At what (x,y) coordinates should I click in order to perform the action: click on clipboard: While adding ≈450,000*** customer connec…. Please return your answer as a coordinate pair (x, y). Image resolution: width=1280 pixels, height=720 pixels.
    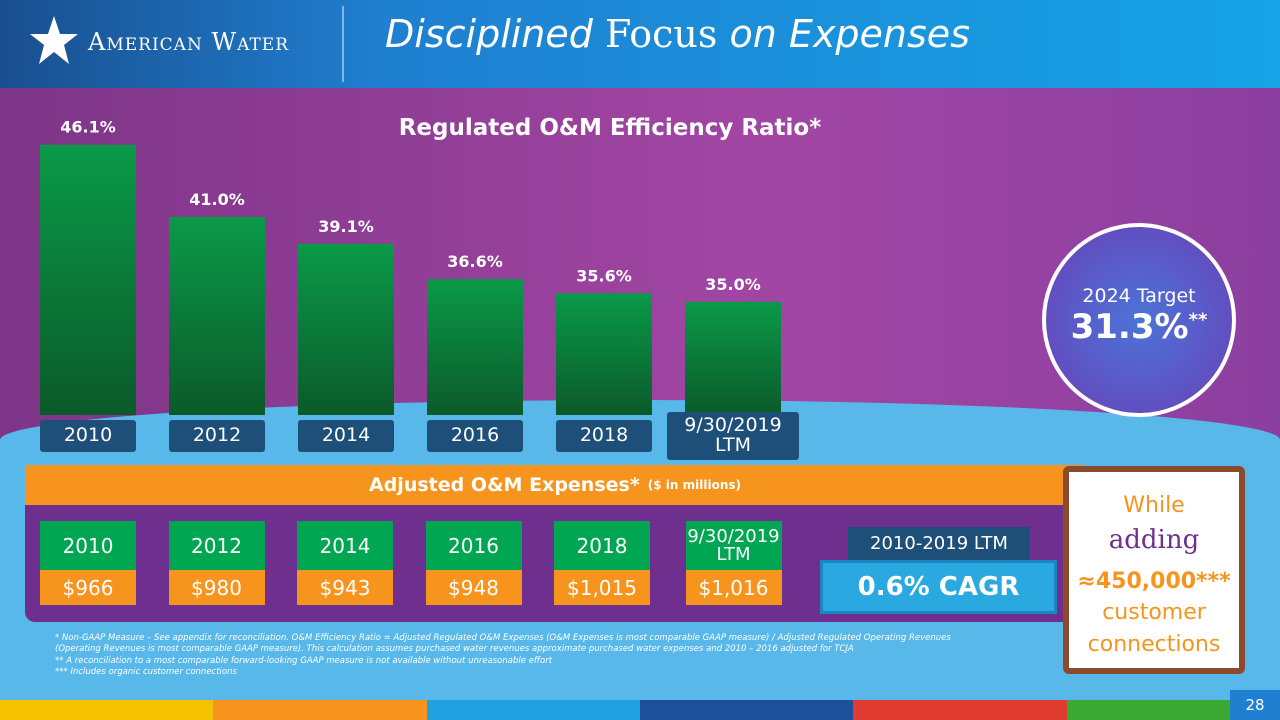
    Looking at the image, I should click on (1154, 570).